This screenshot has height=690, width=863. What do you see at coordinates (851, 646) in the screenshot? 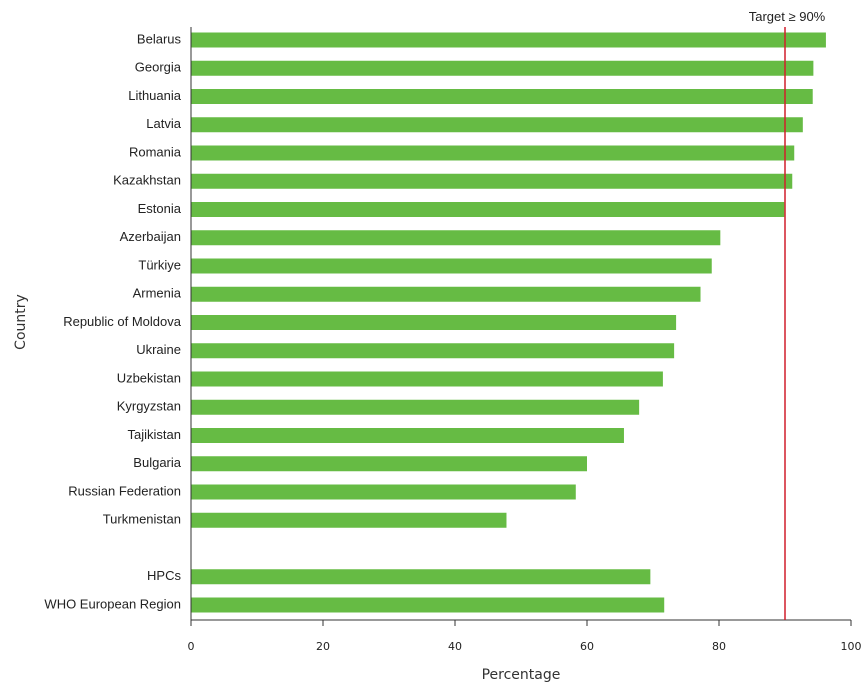
I see `x-tick-label: 100` at bounding box center [851, 646].